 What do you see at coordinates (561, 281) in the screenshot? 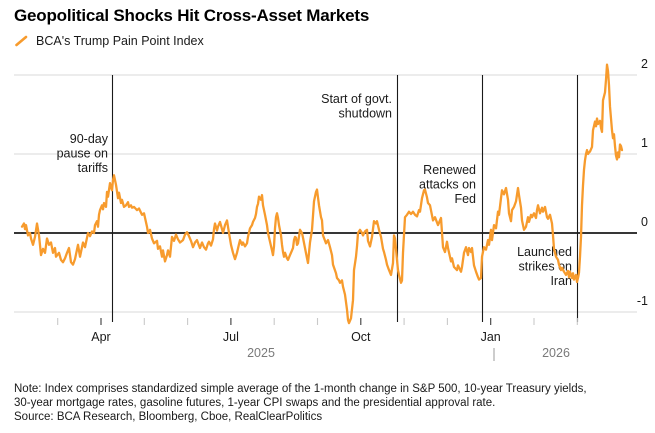
I see `event-annotation-line: Iran` at bounding box center [561, 281].